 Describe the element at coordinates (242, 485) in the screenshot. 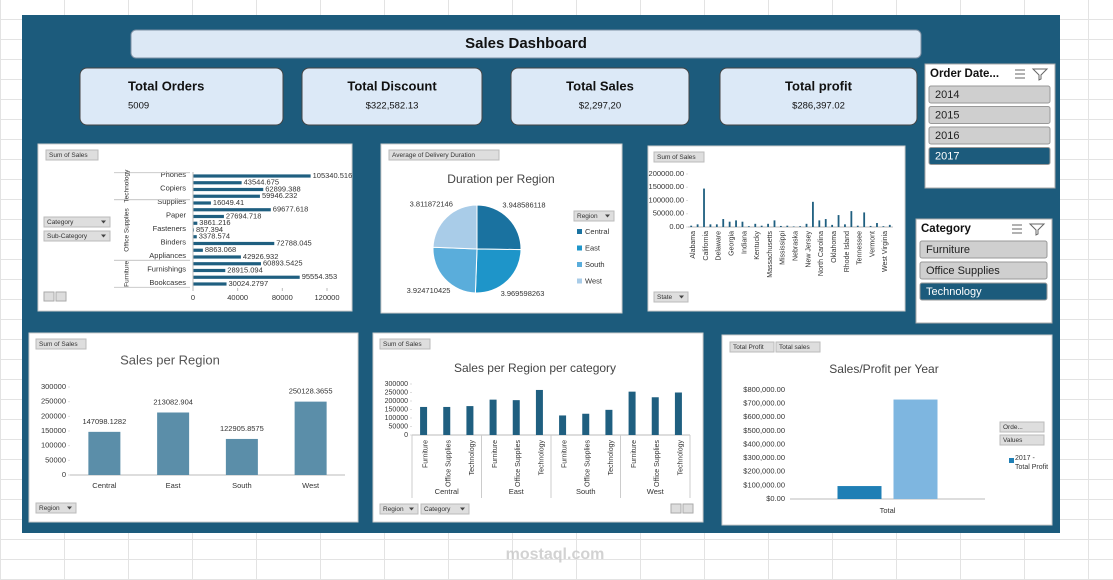

I see `x-tick-label: South` at that location.